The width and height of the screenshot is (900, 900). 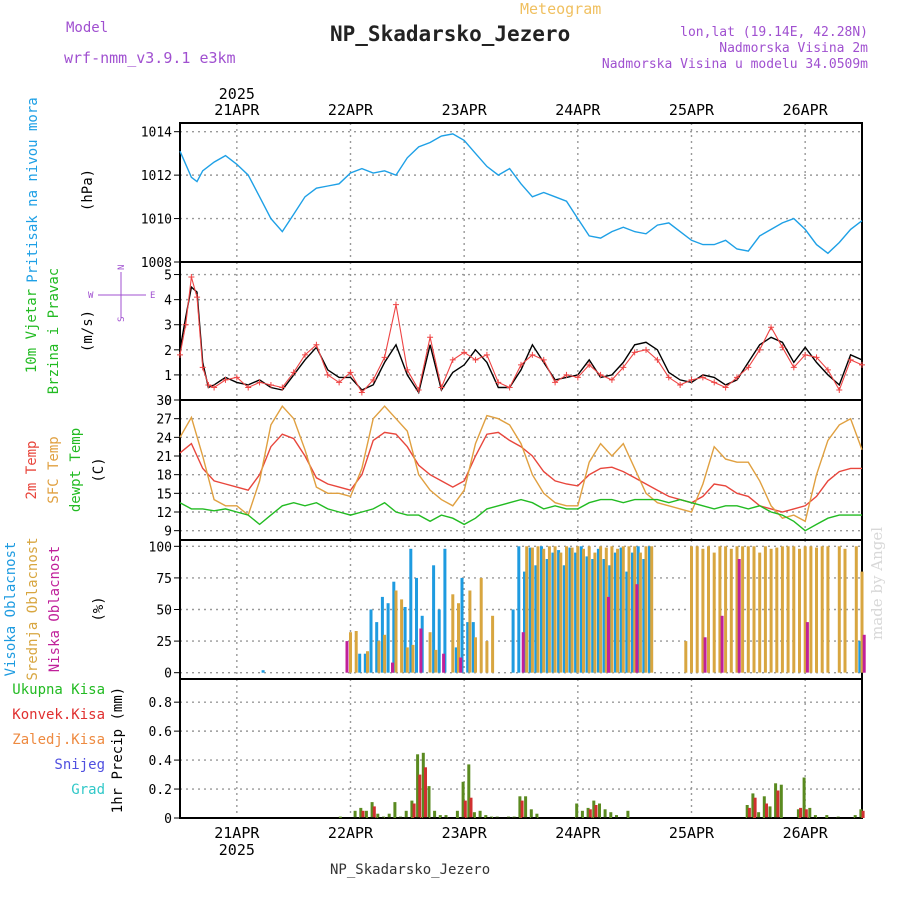 What do you see at coordinates (465, 833) in the screenshot?
I see `x-tick-label-bottom: 23APR` at bounding box center [465, 833].